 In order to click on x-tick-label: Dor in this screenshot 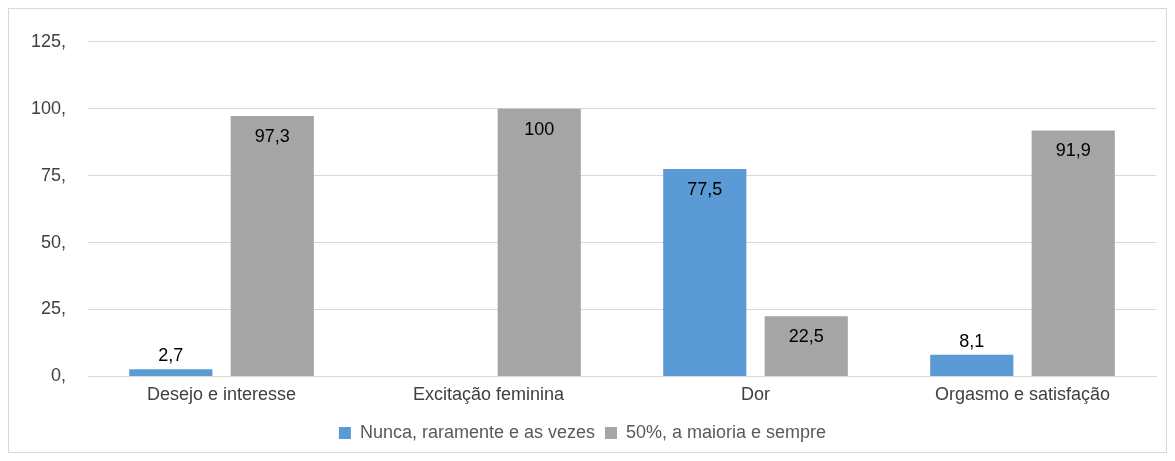, I will do `click(756, 394)`.